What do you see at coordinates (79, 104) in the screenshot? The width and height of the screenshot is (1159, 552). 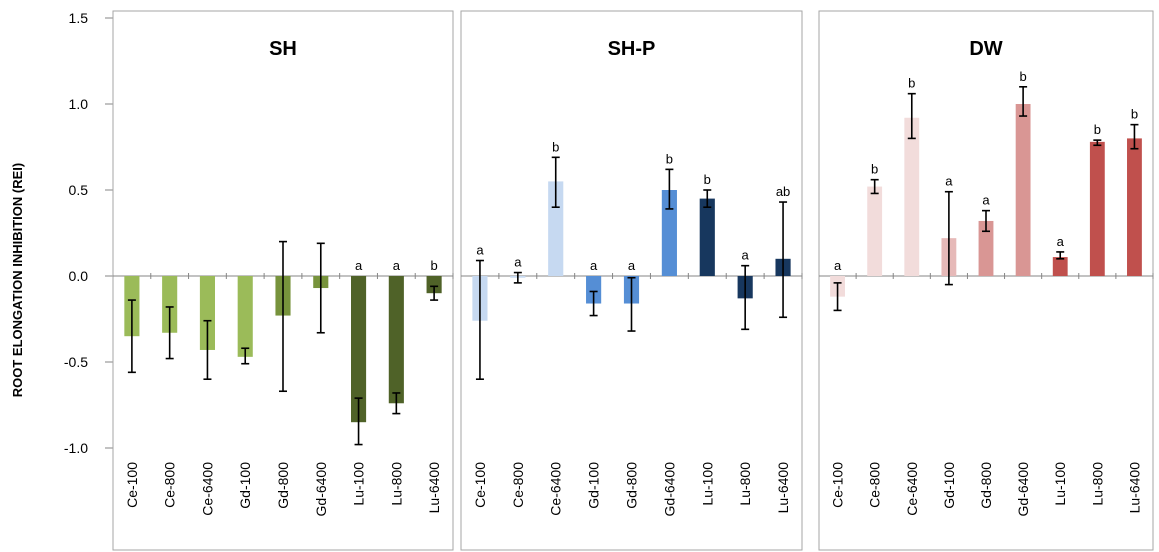 I see `y-tick-label: 1.0` at bounding box center [79, 104].